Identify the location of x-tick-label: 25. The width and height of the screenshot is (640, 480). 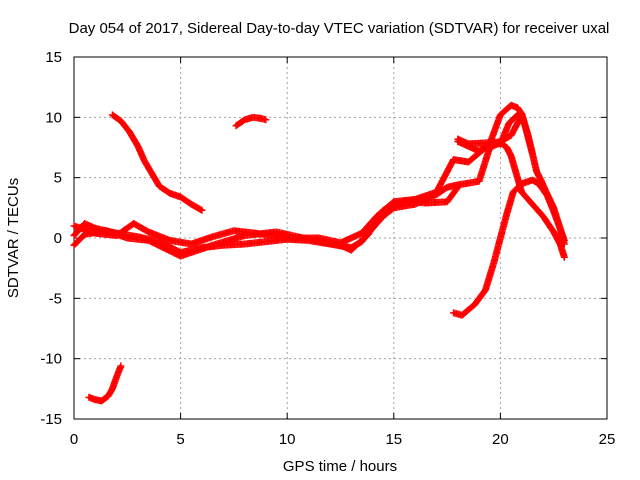
(607, 439).